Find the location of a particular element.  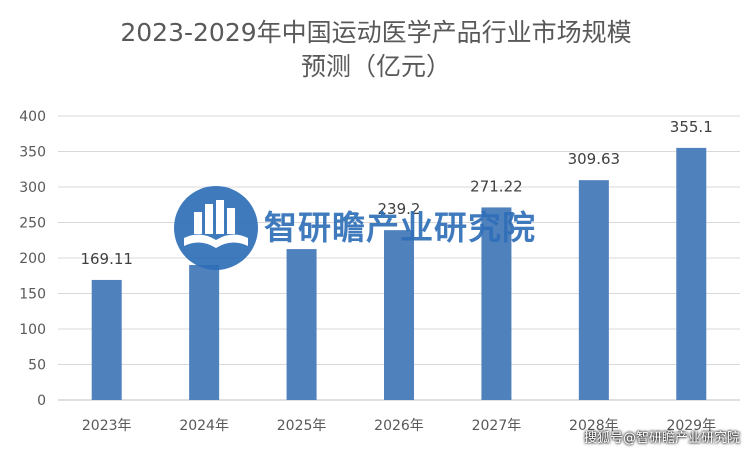

x-tick-label: 2025年 is located at coordinates (302, 426).